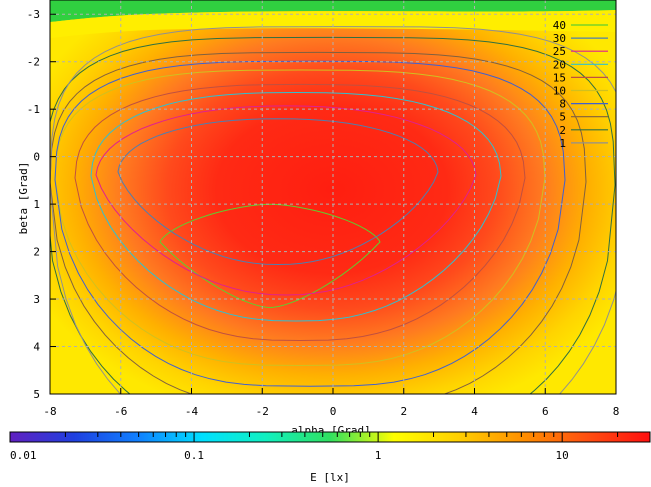 This screenshot has height=487, width=651. Describe the element at coordinates (559, 77) in the screenshot. I see `legend-label-15: 15` at that location.